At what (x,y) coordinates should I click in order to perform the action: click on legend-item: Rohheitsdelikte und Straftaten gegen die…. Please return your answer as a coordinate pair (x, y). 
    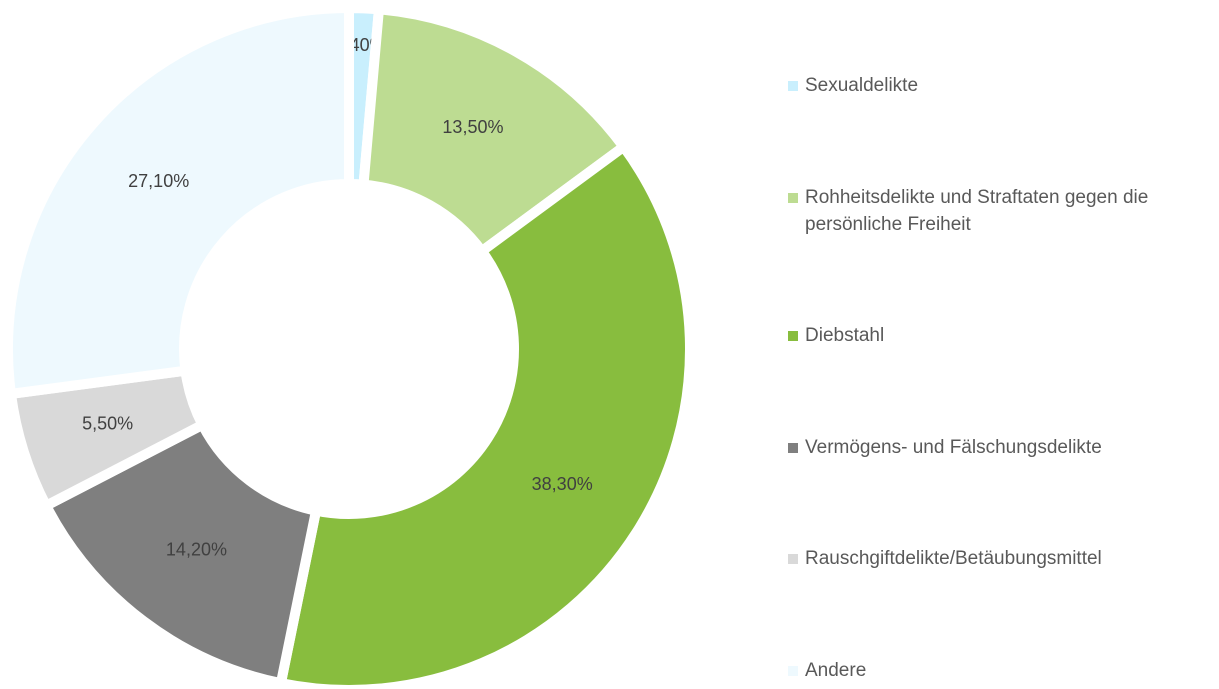
    Looking at the image, I should click on (1000, 211).